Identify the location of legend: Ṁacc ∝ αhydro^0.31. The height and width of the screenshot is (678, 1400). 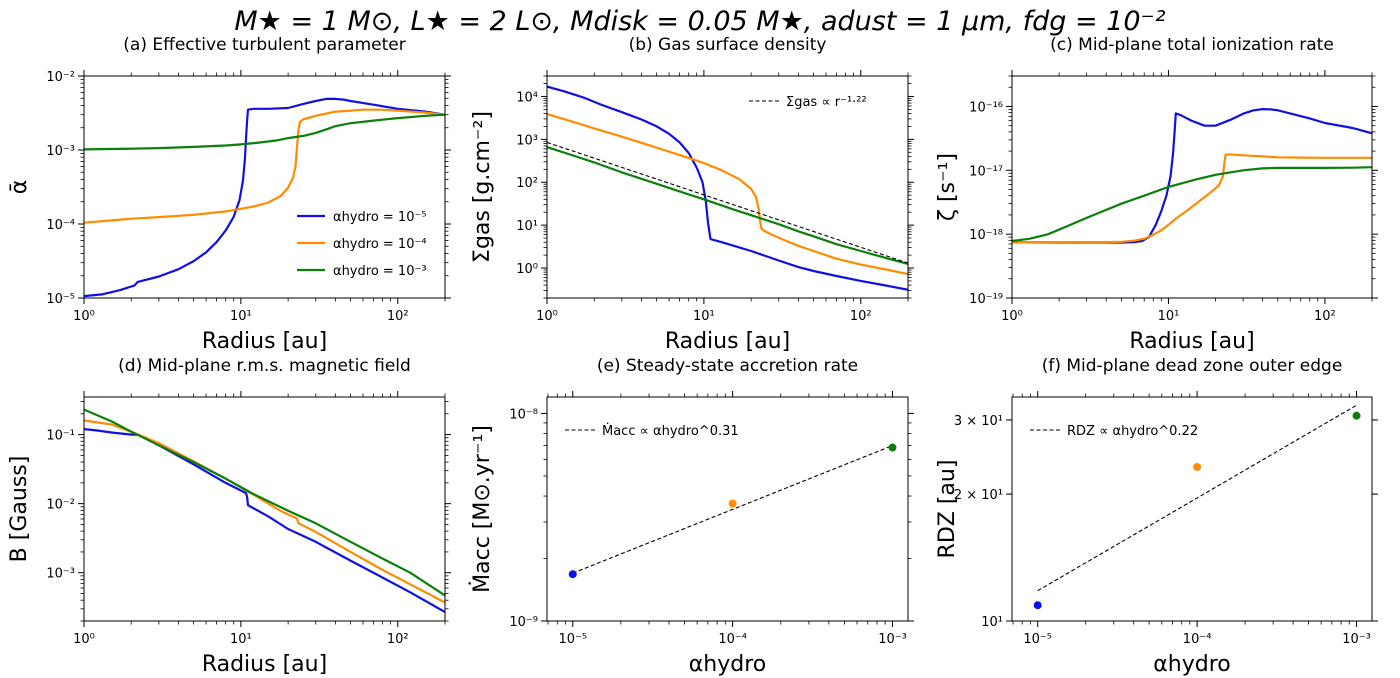
(652, 431).